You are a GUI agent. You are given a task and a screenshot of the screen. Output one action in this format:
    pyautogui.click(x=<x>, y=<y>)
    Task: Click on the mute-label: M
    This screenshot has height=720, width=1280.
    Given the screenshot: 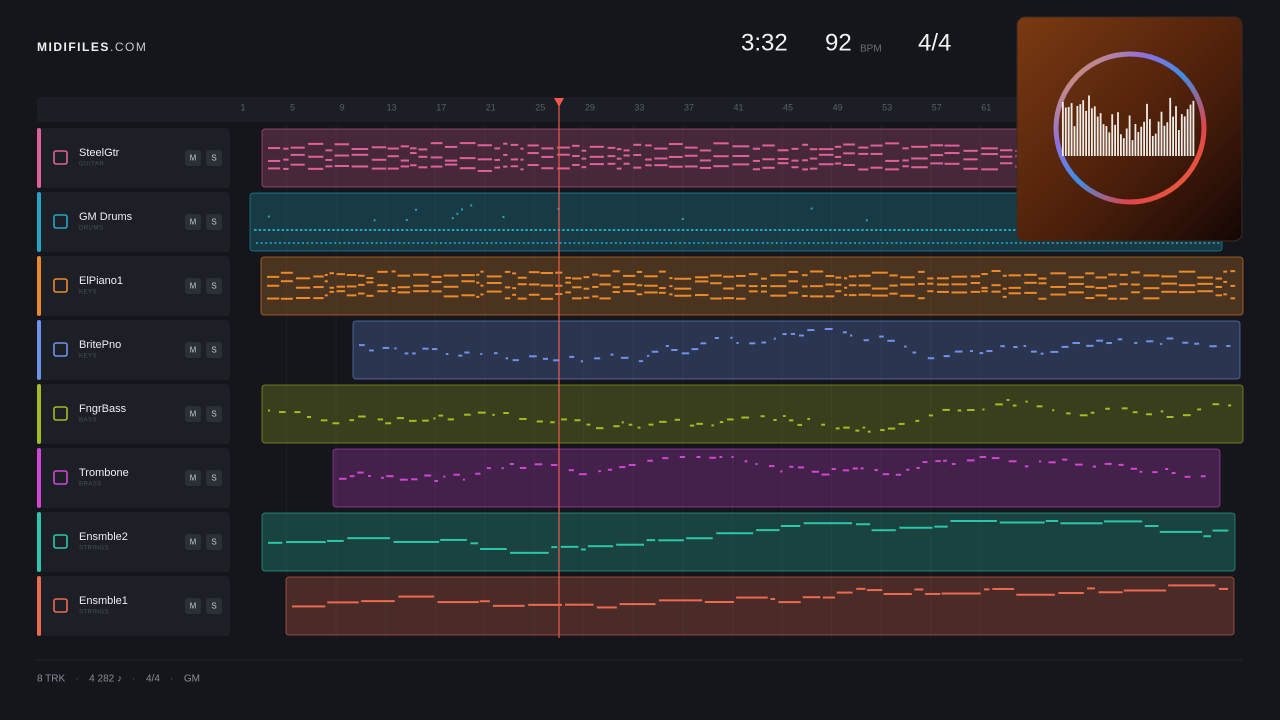 What is the action you would take?
    pyautogui.click(x=193, y=478)
    